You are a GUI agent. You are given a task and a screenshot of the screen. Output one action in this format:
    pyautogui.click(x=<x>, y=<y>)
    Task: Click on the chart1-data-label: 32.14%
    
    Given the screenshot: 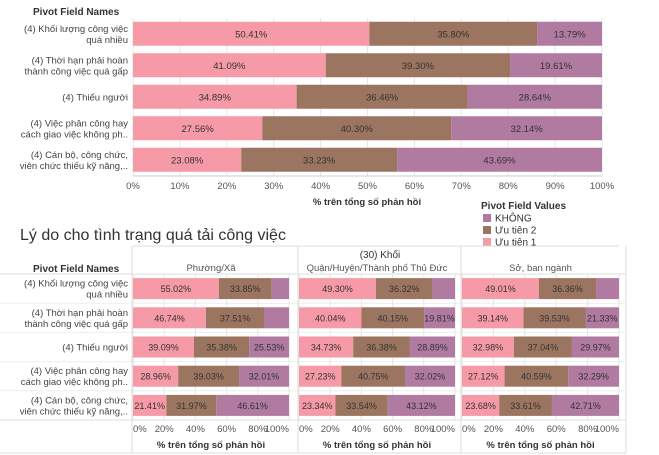 What is the action you would take?
    pyautogui.click(x=527, y=129)
    